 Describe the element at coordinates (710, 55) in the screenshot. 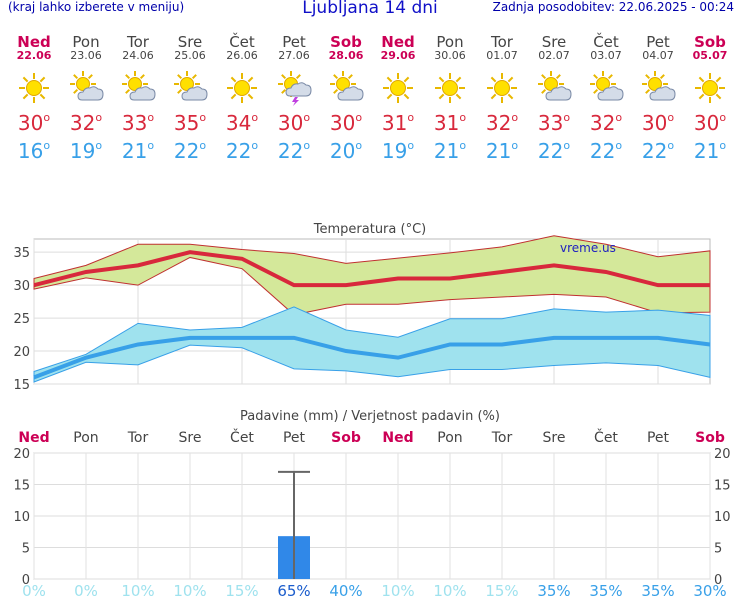

I see `day-date: 05.07` at that location.